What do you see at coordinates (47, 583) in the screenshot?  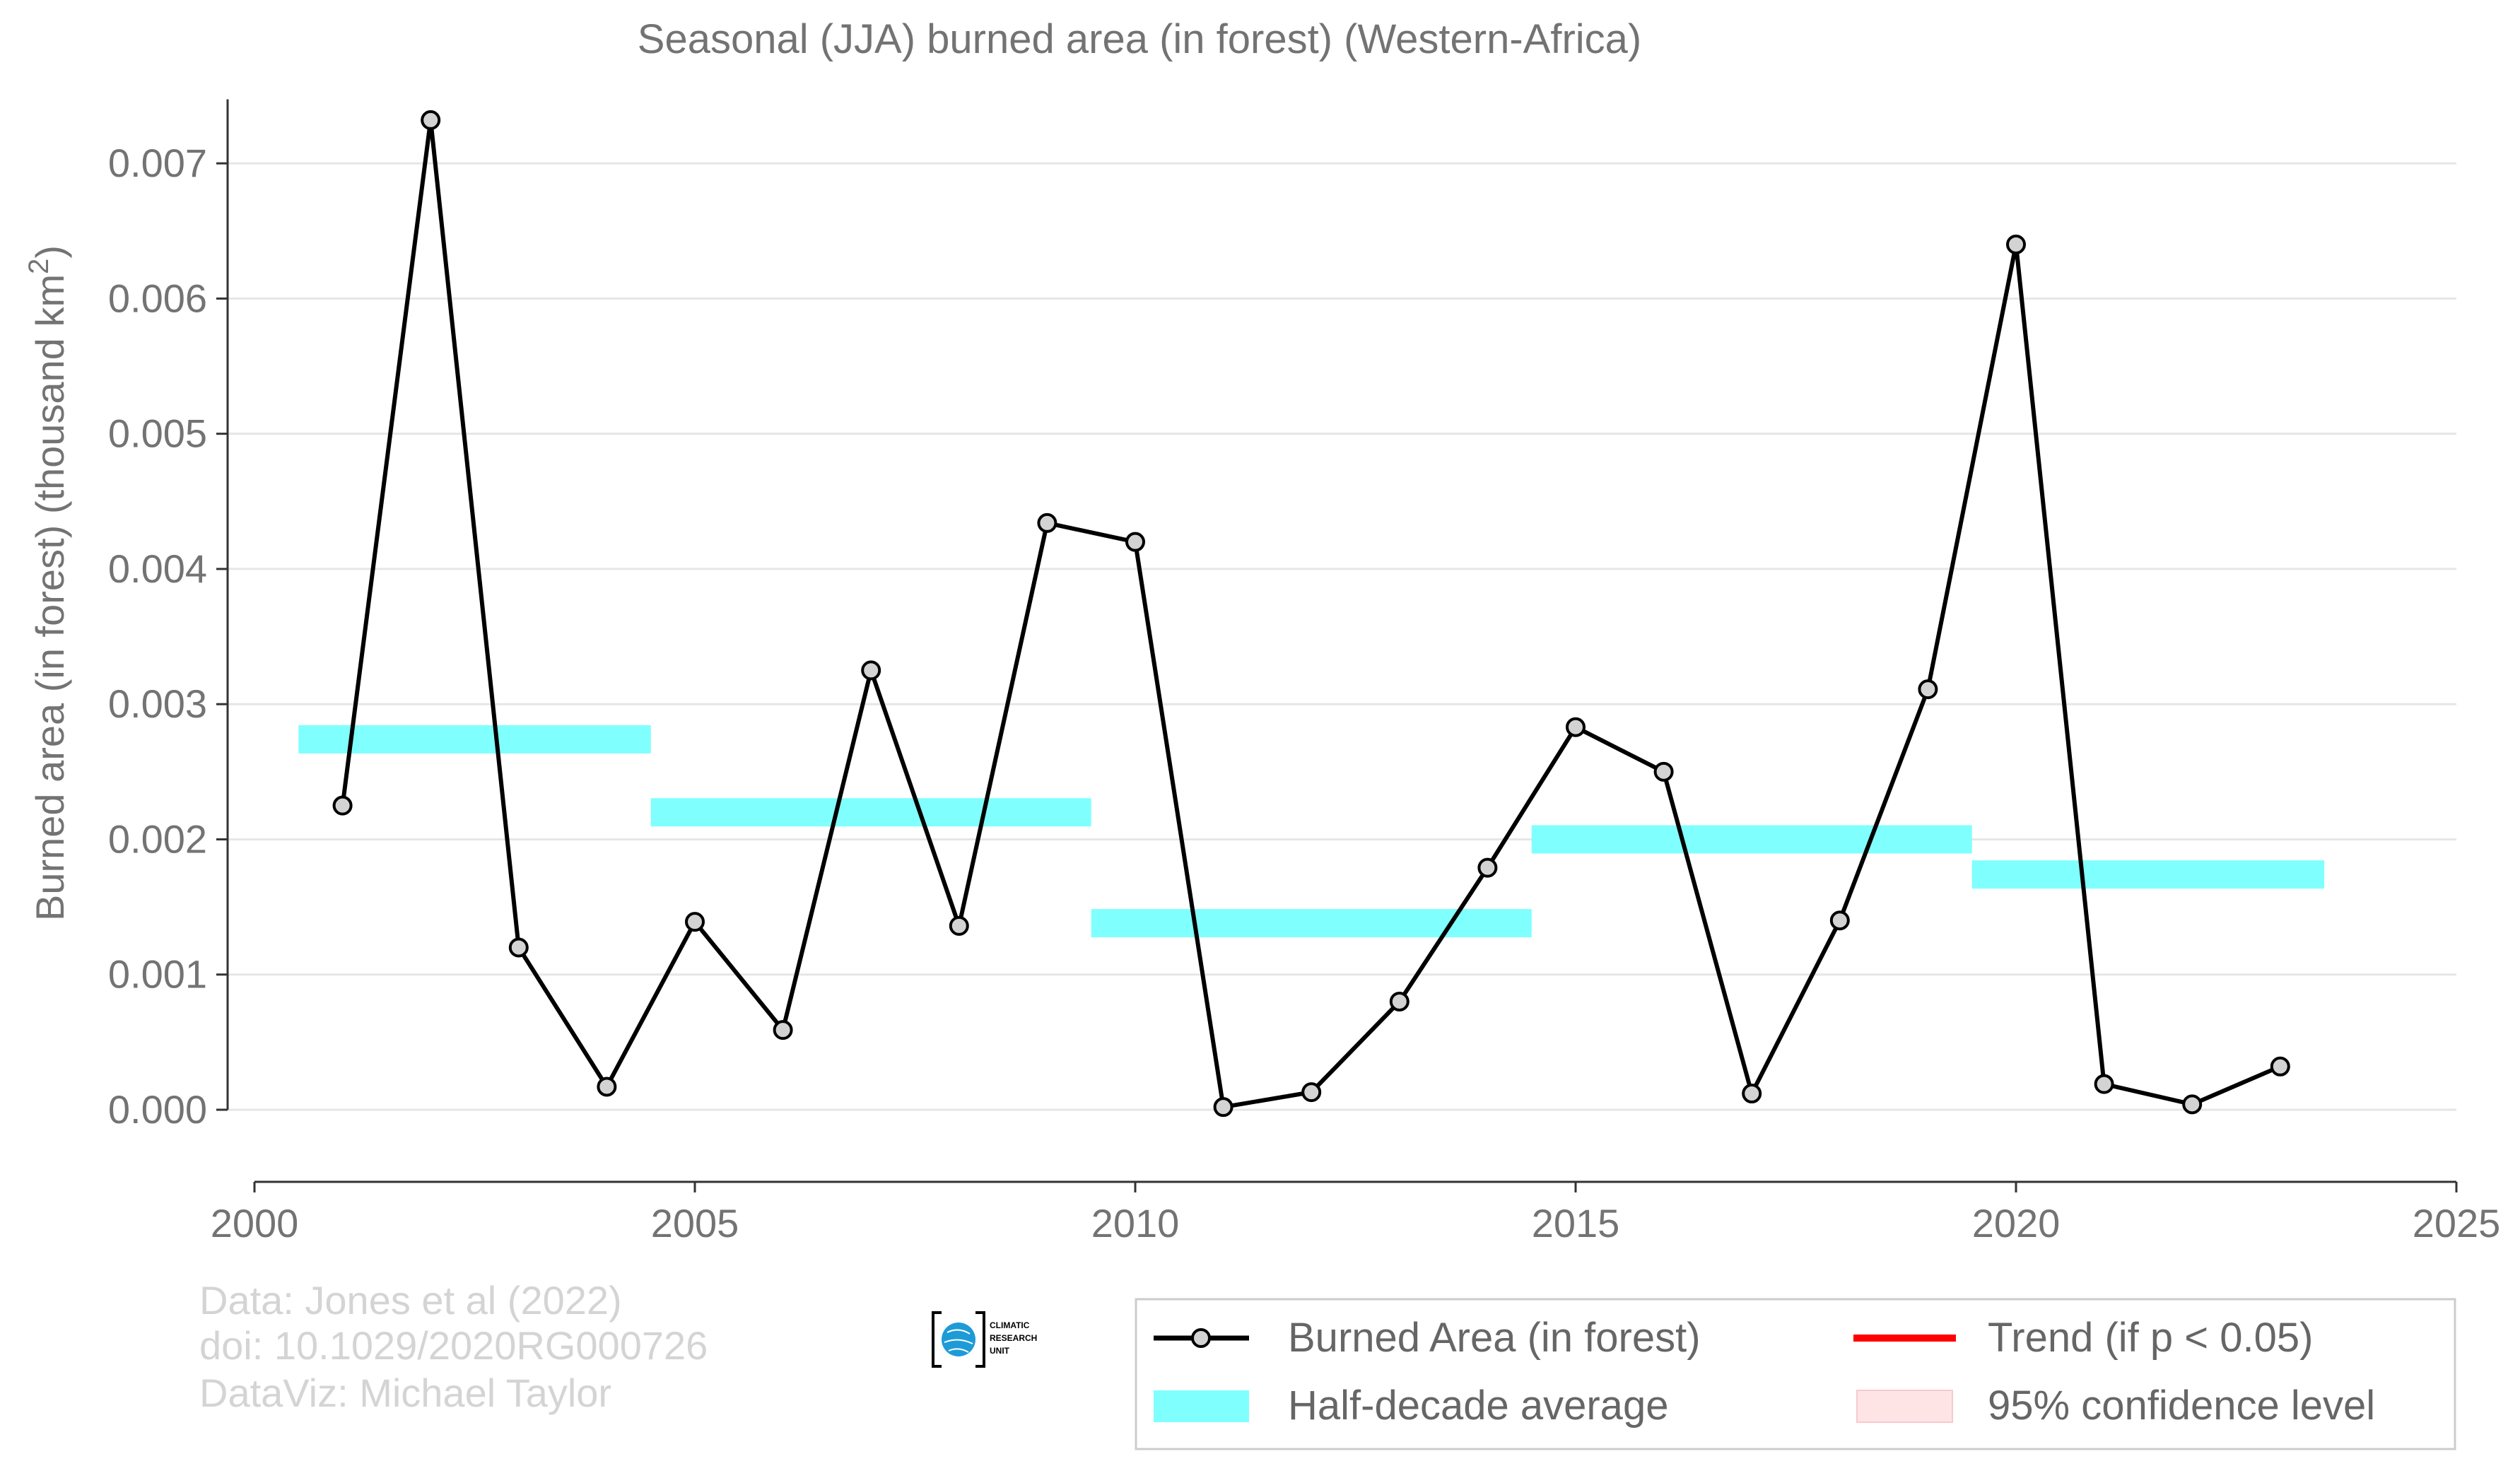 I see `y-axis-label: Burned area (in forest) (thousand km2)` at bounding box center [47, 583].